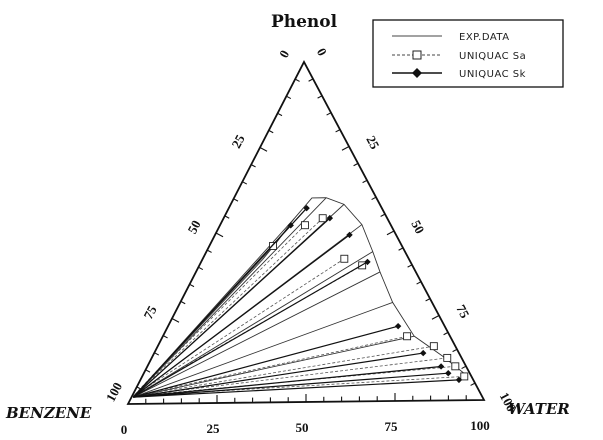  Describe the element at coordinates (392, 426) in the screenshot. I see `tick-label-bottom-3: 75` at that location.